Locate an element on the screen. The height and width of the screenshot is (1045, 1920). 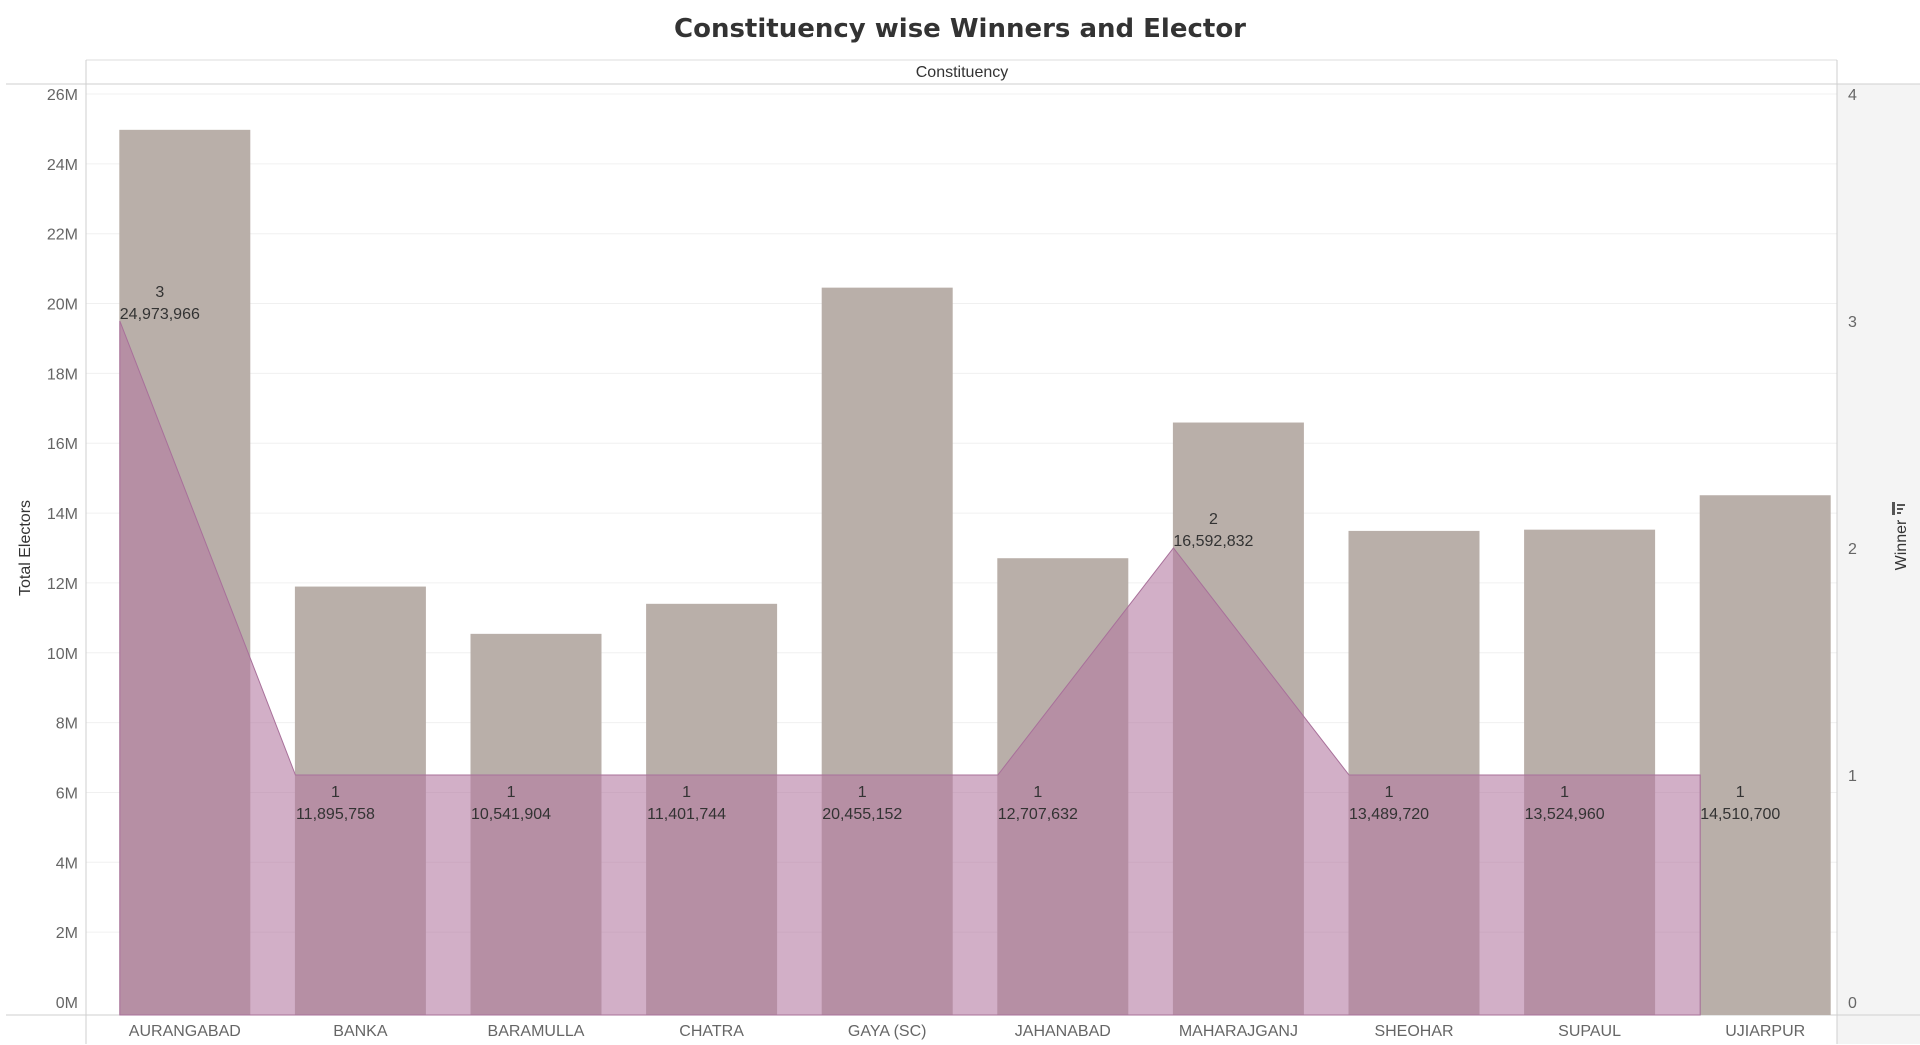
sort-icon is located at coordinates (1898, 508).